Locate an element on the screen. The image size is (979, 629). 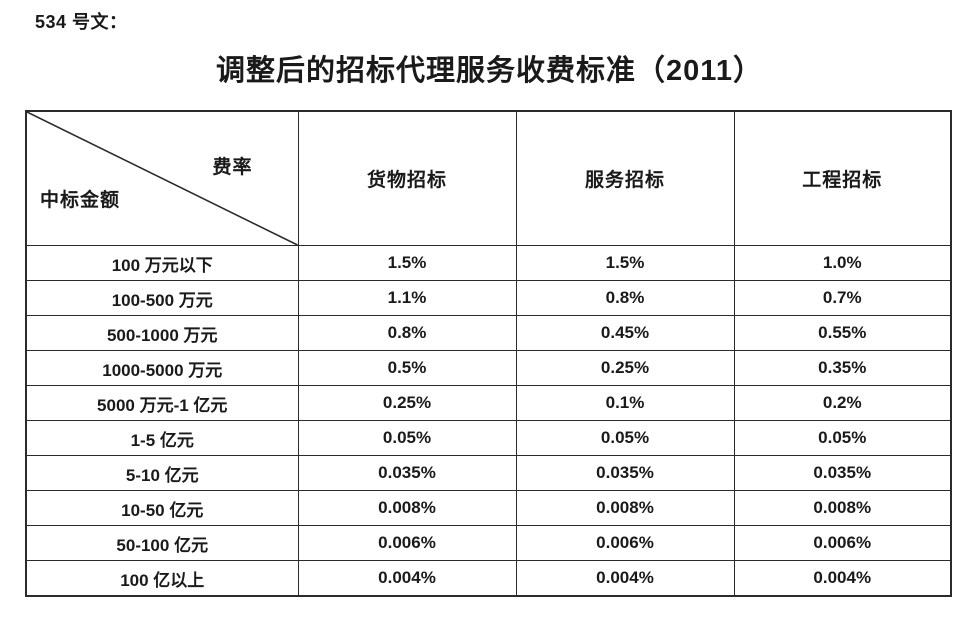
table-row: 5000 万元-1 亿元 0.25% 0.1% 0.2% is located at coordinates (488, 403).